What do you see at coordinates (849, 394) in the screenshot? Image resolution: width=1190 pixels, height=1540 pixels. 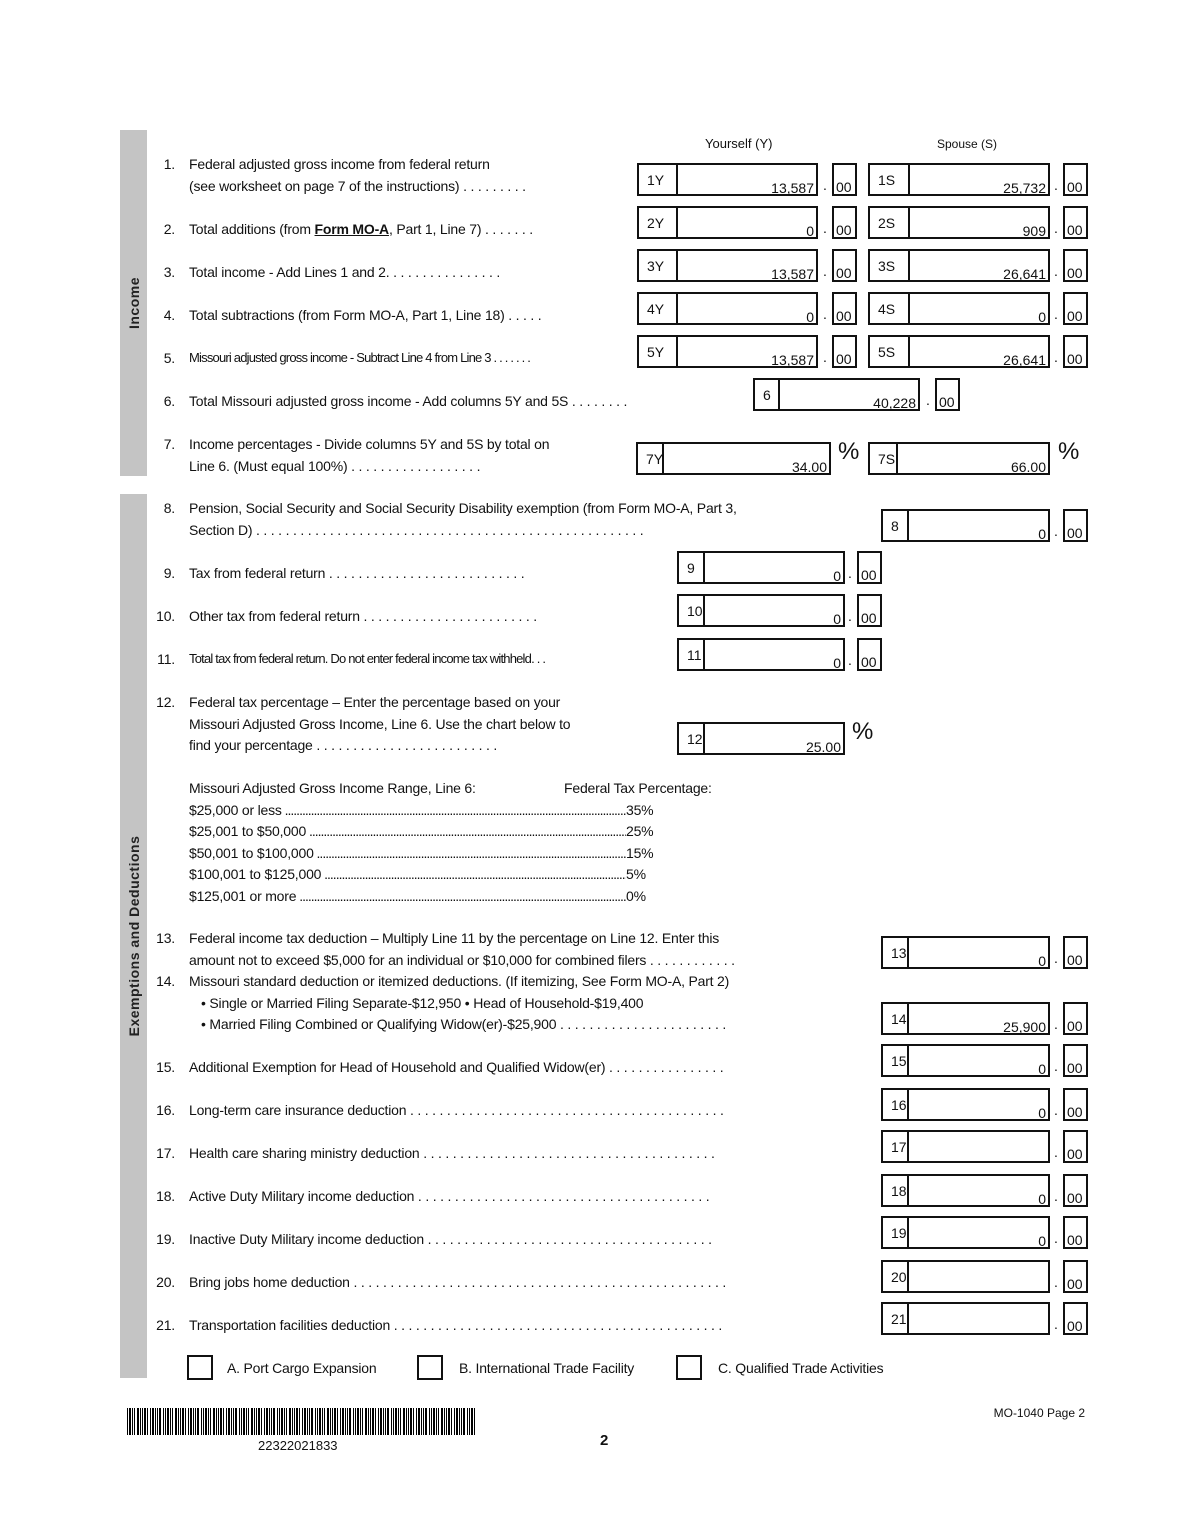 I see `amount-input: 40,228` at bounding box center [849, 394].